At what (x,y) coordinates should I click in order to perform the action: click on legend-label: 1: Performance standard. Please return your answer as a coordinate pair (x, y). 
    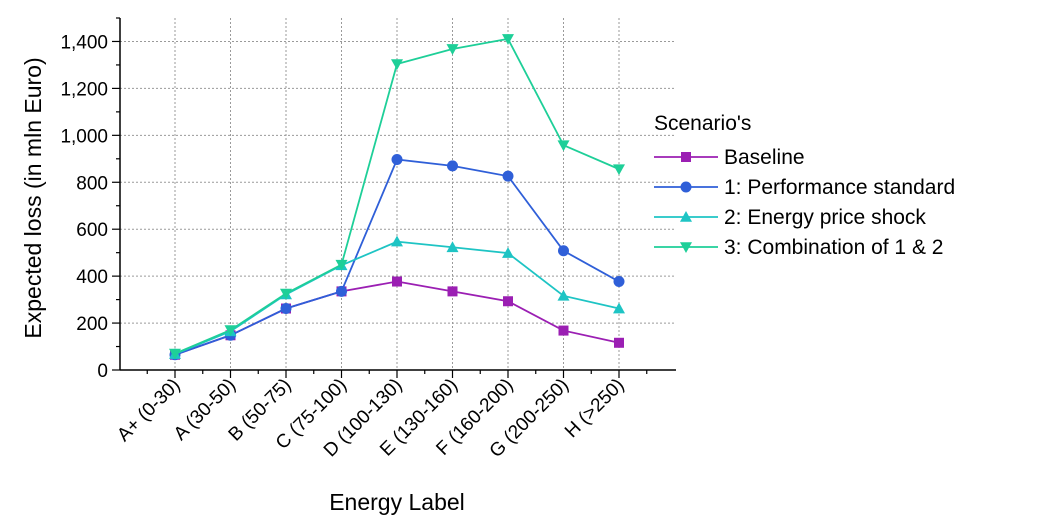
    Looking at the image, I should click on (839, 187).